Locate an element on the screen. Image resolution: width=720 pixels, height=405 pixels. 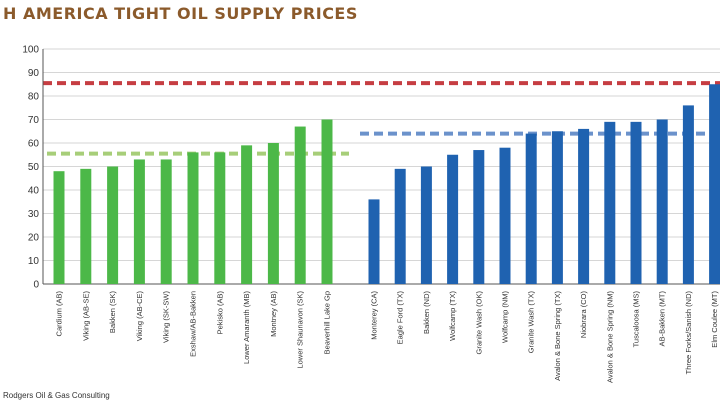
y-tick-label: 60 is located at coordinates (34, 144).